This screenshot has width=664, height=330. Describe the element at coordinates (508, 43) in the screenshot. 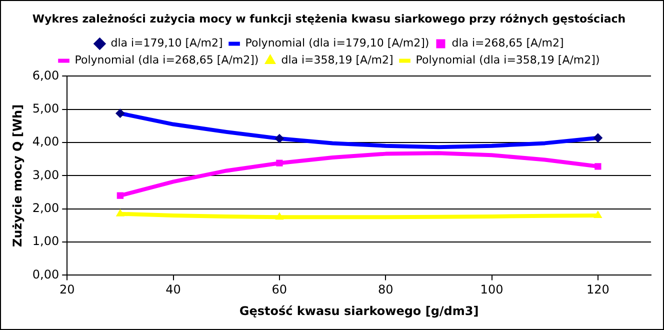

I see `legend-label: dla i=268,65 [A/m2]` at that location.